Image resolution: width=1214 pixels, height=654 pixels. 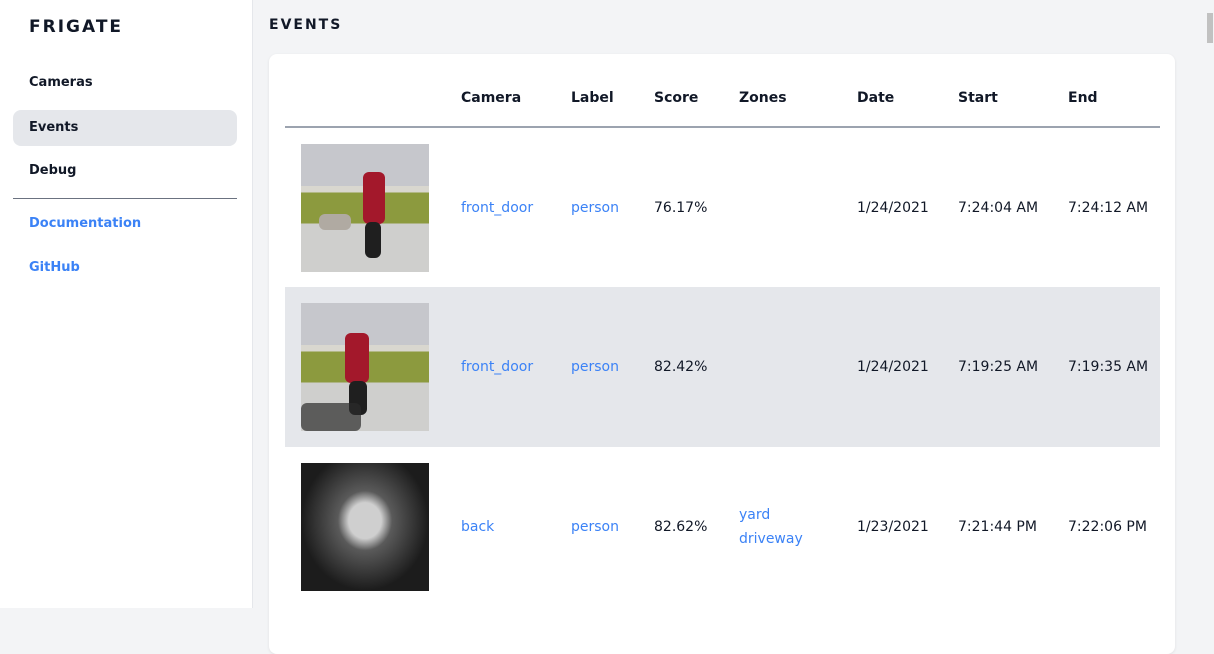 I want to click on event-start: 7:19:25 AM, so click(x=997, y=367).